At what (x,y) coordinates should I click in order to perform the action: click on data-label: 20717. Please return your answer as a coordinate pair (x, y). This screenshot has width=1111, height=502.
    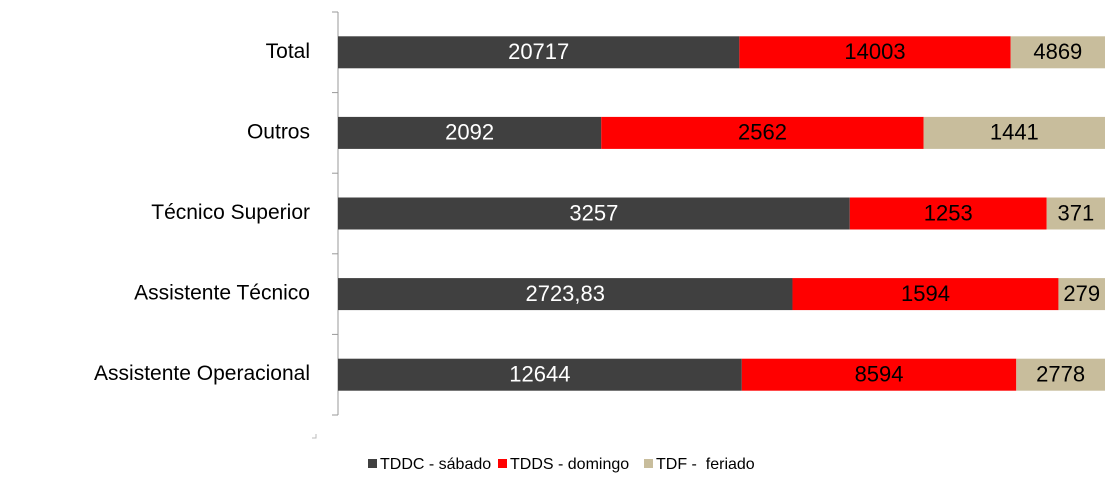
    Looking at the image, I should click on (538, 51).